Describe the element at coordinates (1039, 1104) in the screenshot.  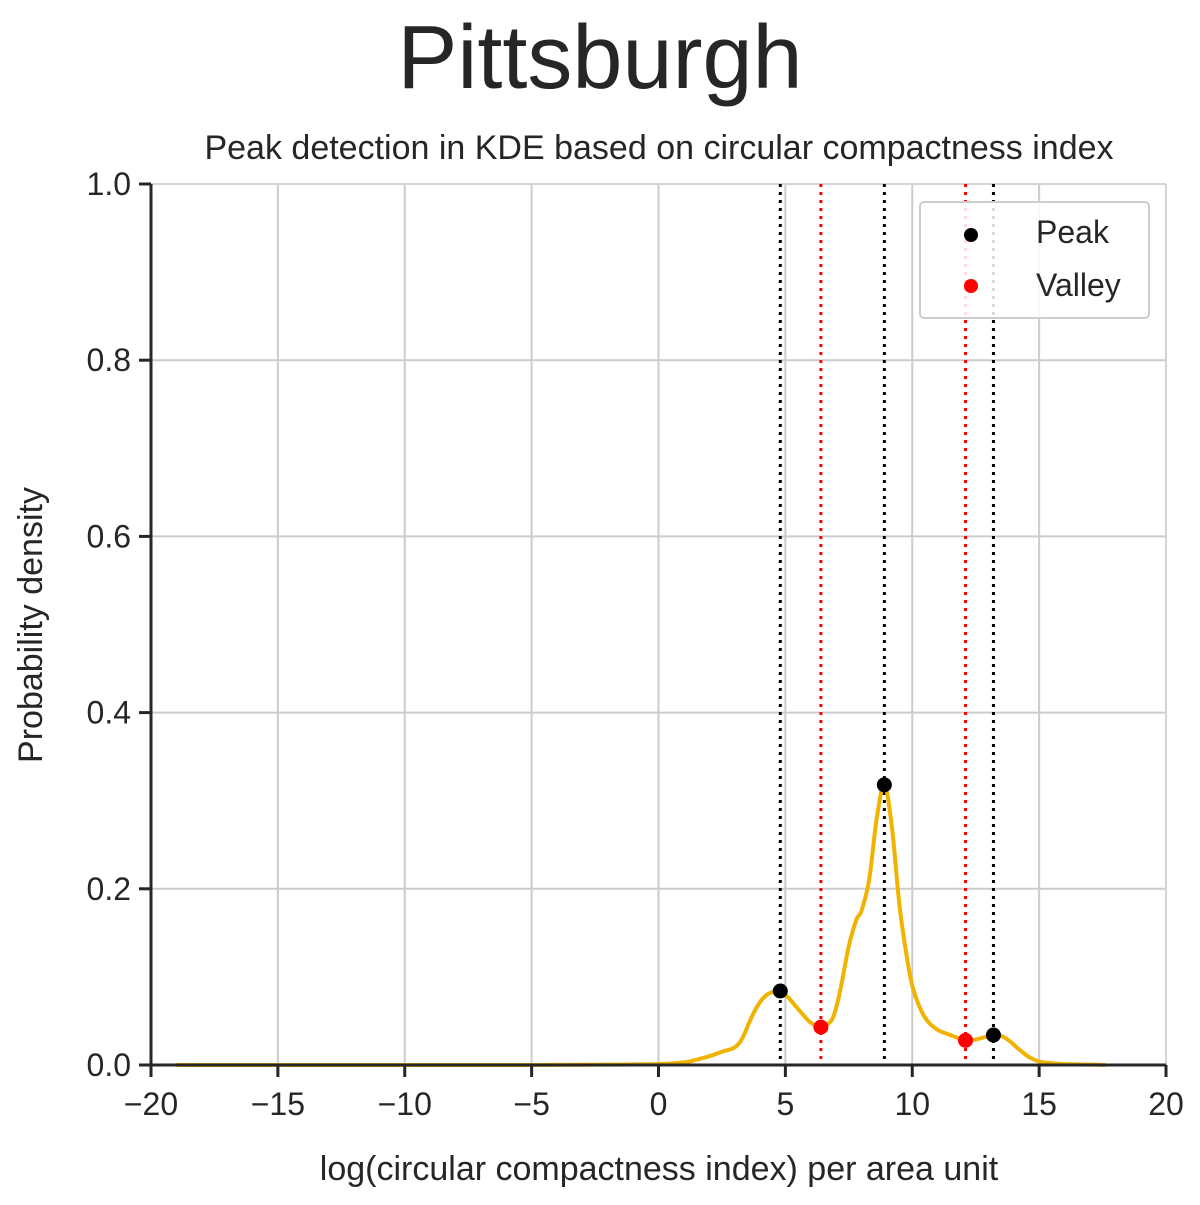
I see `x-tick-label: 15` at that location.